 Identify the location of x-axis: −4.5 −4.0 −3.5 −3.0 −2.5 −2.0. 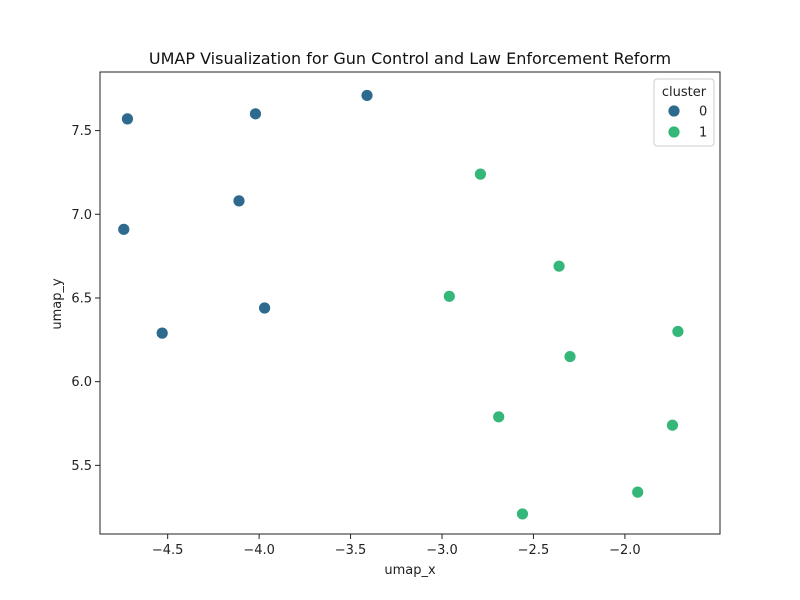
(396, 546).